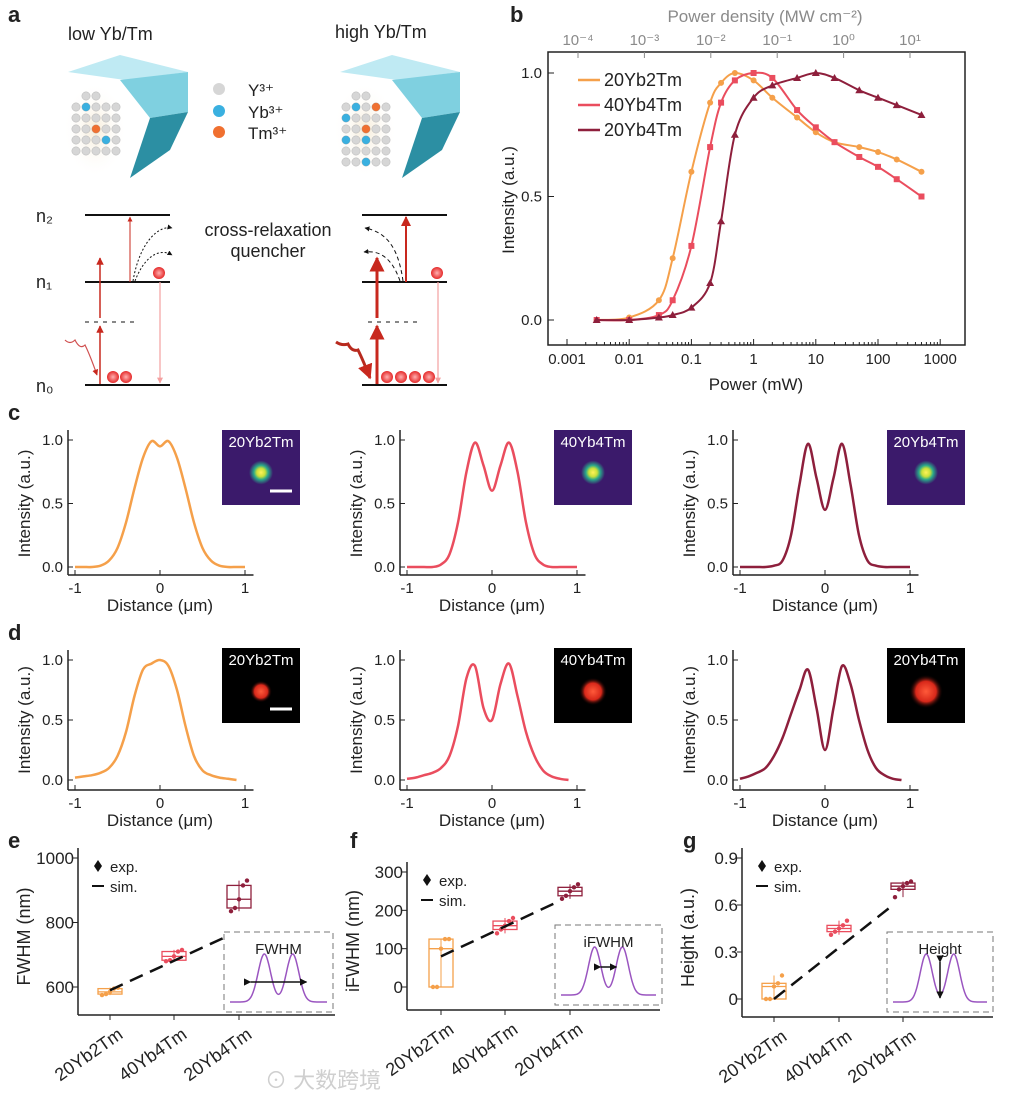 Image resolution: width=1009 pixels, height=1093 pixels. What do you see at coordinates (492, 505) in the screenshot?
I see `profile-curve-40Yb4Tm` at bounding box center [492, 505].